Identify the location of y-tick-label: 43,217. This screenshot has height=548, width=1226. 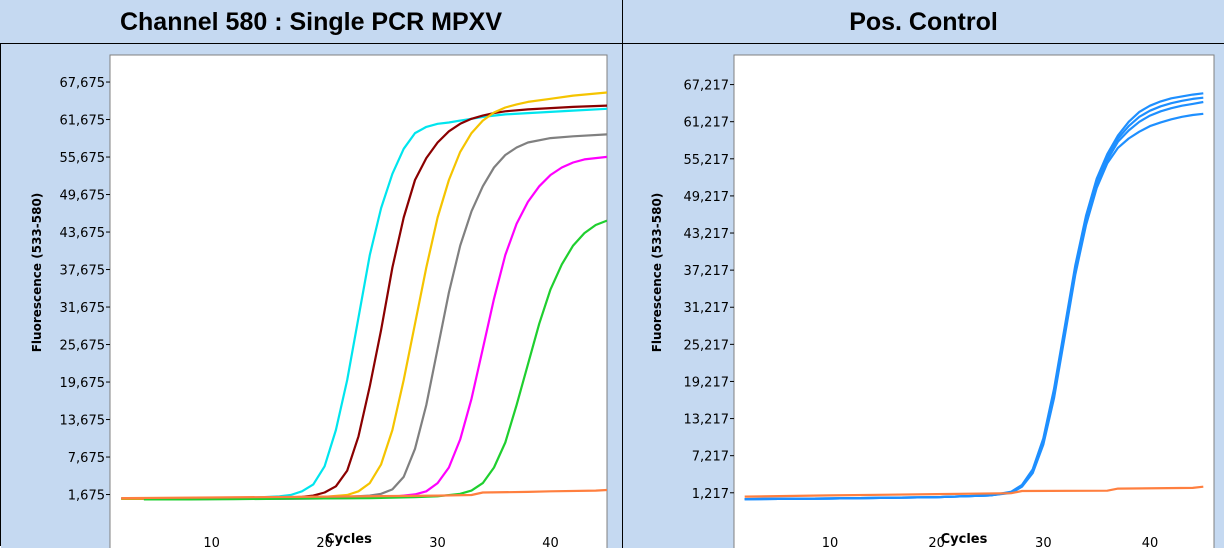
(707, 234).